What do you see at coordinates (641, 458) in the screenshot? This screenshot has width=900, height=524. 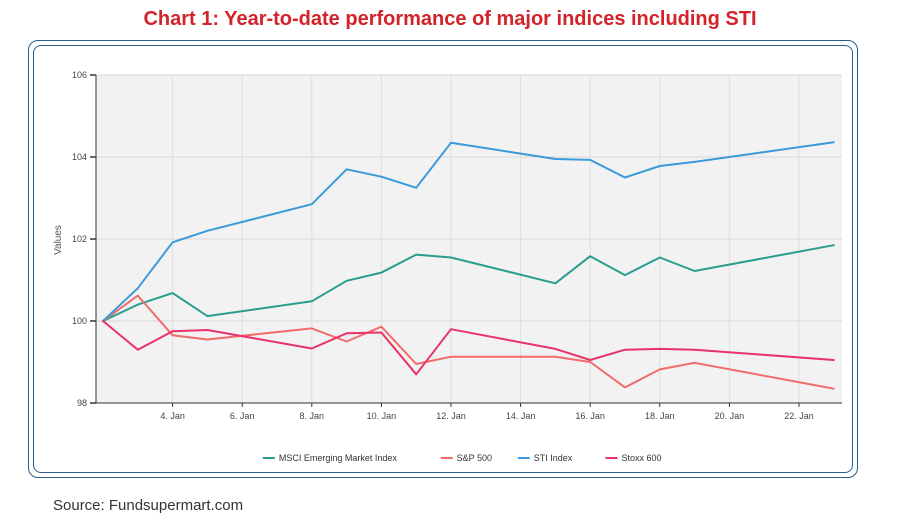 I see `legend-entry: Stoxx 600` at bounding box center [641, 458].